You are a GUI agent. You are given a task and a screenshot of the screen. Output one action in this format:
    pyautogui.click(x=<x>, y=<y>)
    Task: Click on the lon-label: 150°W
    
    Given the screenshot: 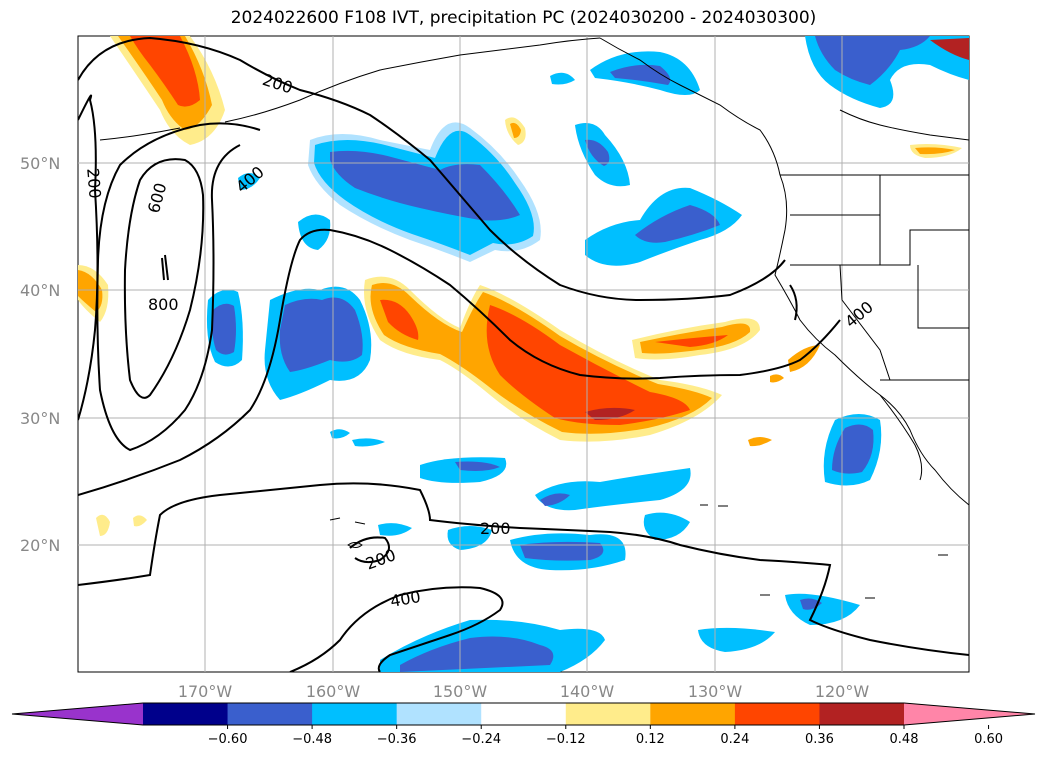 What is the action you would take?
    pyautogui.click(x=460, y=691)
    